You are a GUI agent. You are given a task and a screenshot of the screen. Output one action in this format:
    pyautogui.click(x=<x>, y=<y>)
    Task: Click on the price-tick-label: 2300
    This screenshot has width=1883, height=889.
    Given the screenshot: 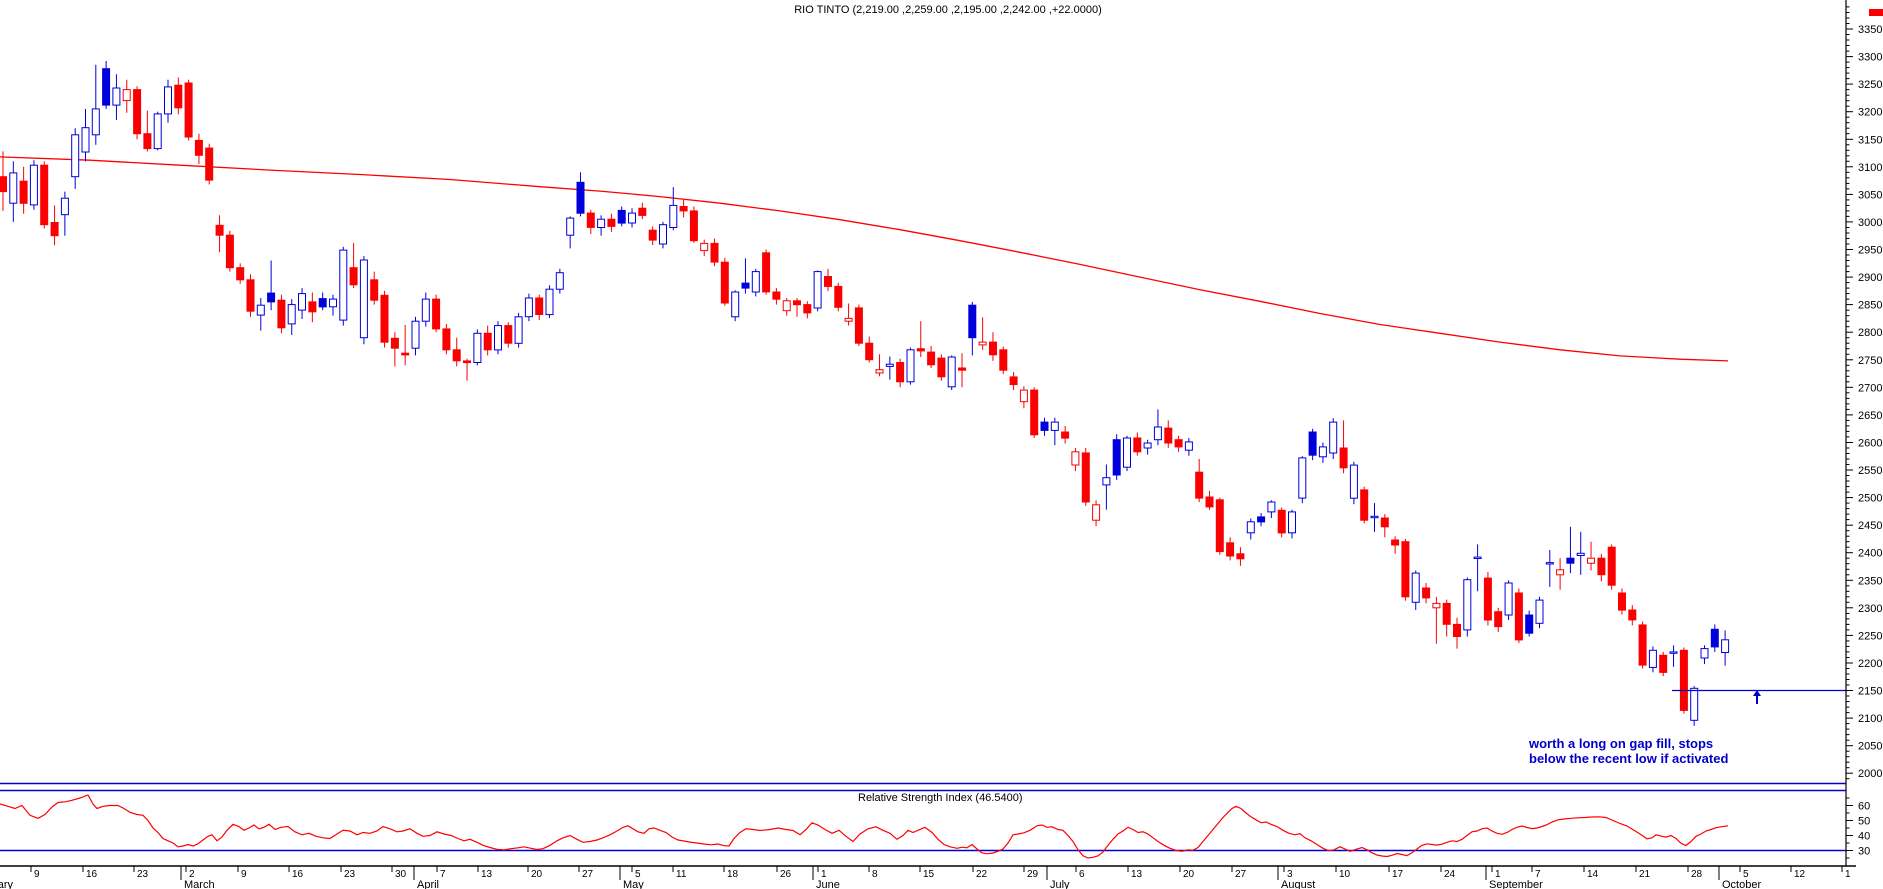 What is the action you would take?
    pyautogui.click(x=1870, y=609)
    